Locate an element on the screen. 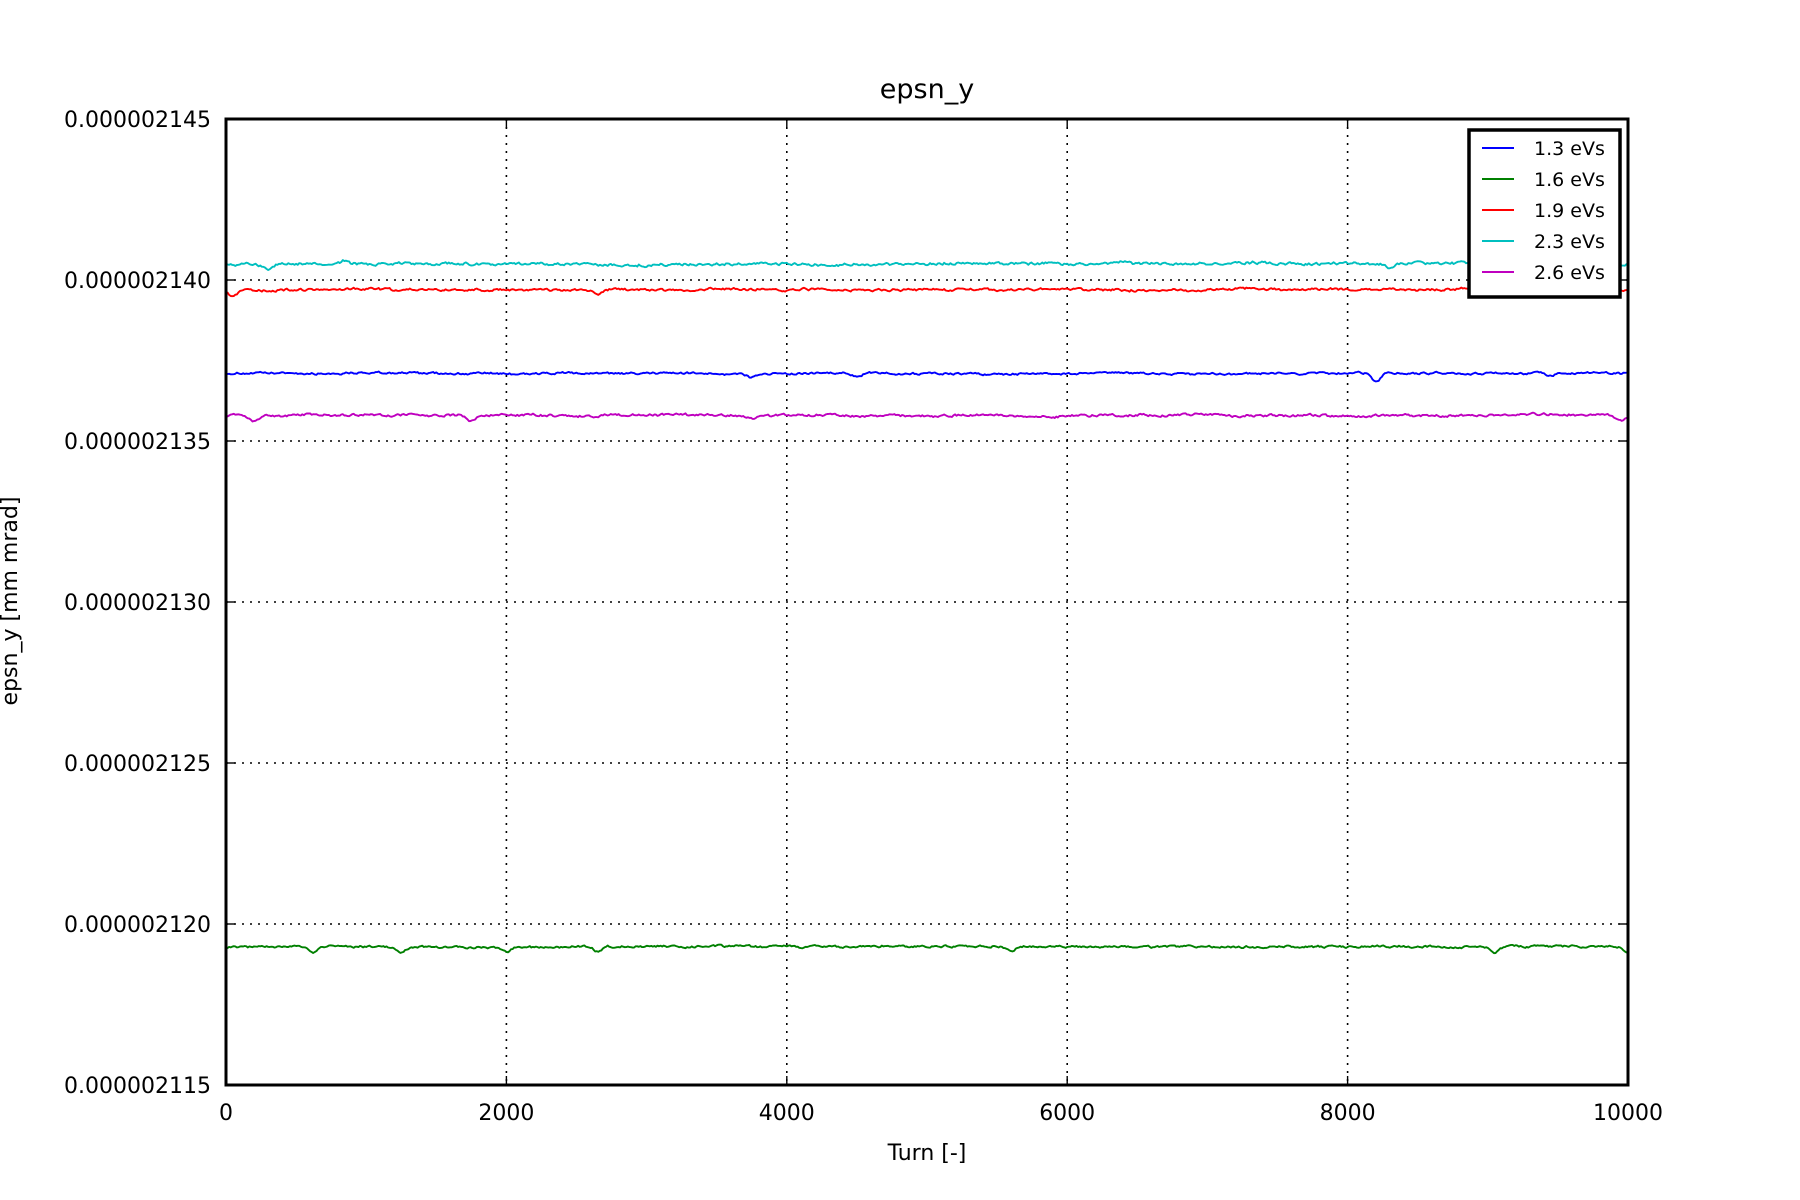  legend-label: 1.9 eVs is located at coordinates (1569, 211).